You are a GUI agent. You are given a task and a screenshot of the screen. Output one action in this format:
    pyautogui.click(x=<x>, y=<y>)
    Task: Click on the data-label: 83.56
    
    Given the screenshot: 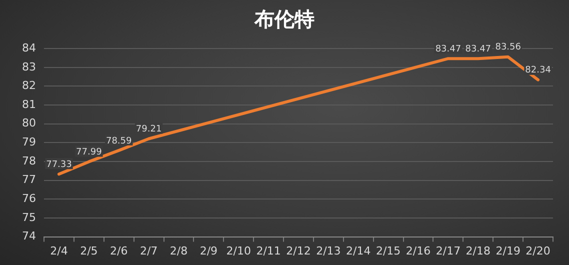 What is the action you would take?
    pyautogui.click(x=508, y=47)
    